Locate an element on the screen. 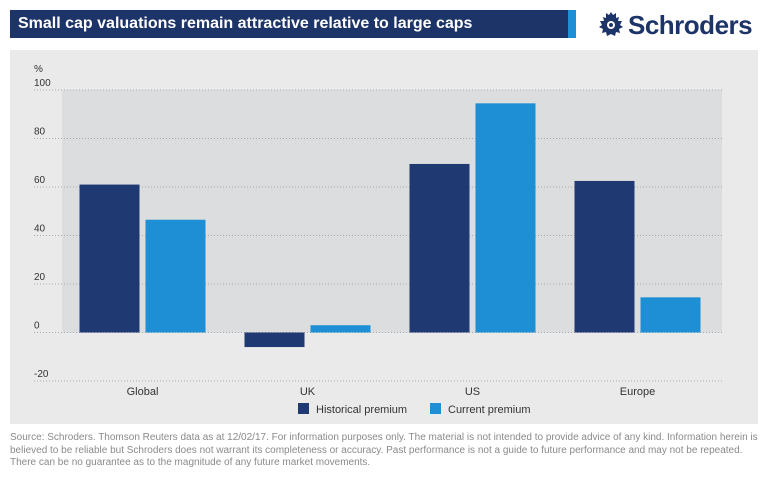 The image size is (768, 481). y-tick-label: 80 is located at coordinates (40, 132).